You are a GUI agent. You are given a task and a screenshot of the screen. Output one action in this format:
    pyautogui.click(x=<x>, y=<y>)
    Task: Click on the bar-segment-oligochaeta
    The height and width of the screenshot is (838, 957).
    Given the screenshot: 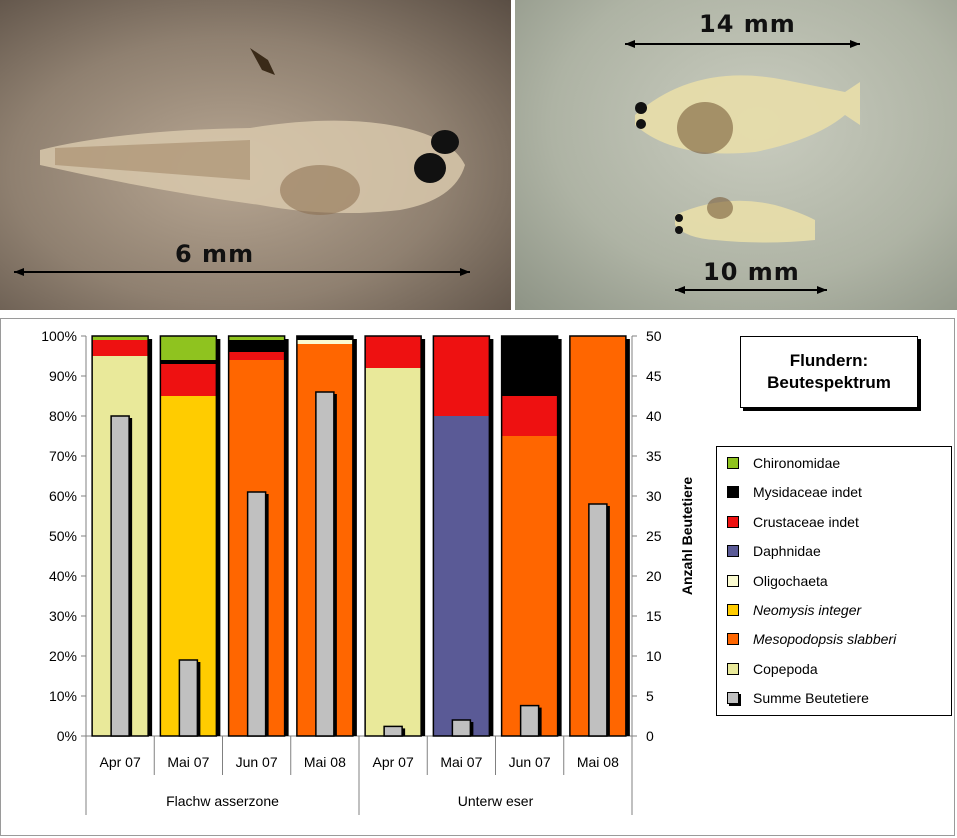 What is the action you would take?
    pyautogui.click(x=324, y=342)
    